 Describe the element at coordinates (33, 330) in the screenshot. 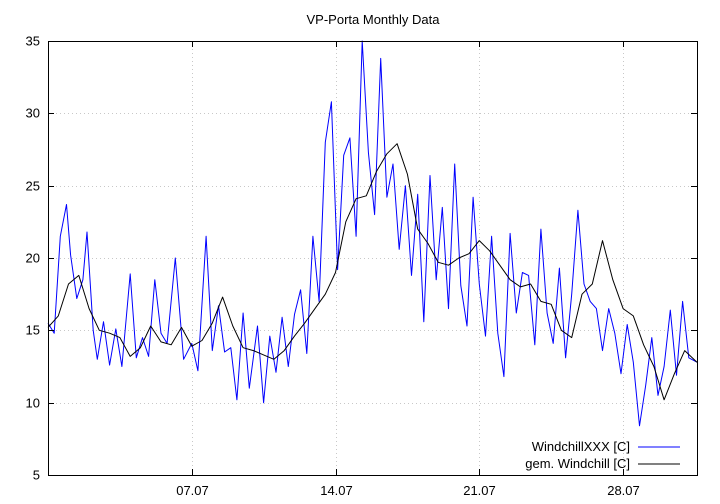

I see `y-tick-label: 15` at that location.